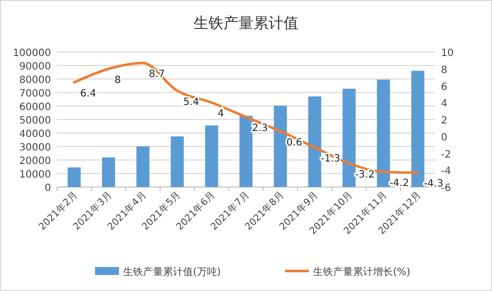 Image resolution: width=492 pixels, height=291 pixels. What do you see at coordinates (35, 80) in the screenshot?
I see `y-tick-label: 80000` at bounding box center [35, 80].